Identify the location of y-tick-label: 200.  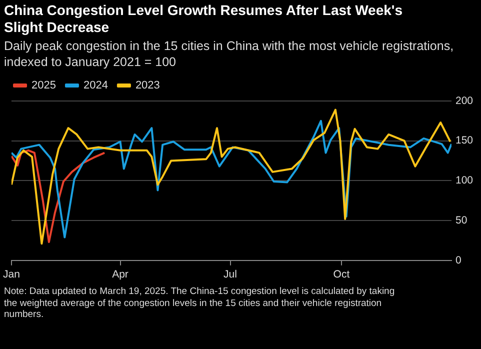
(464, 100).